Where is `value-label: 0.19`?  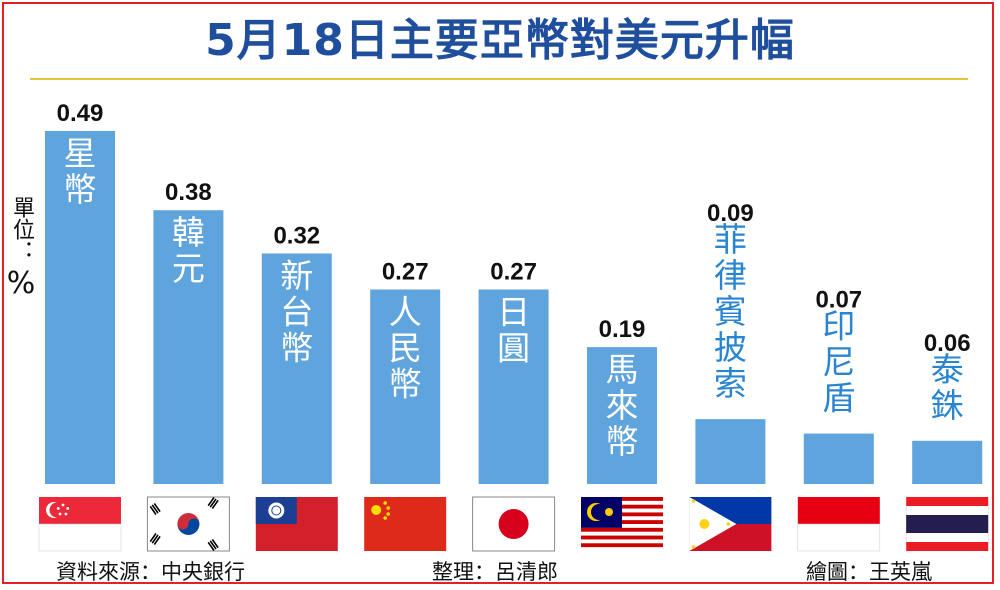 value-label: 0.19 is located at coordinates (622, 329).